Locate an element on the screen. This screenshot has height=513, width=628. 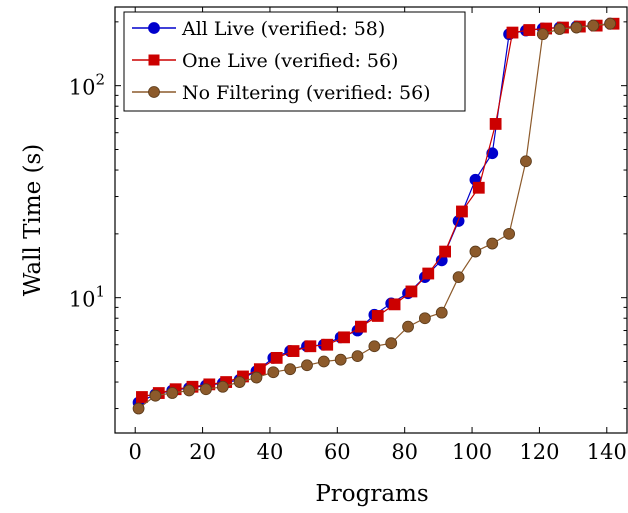
legend-entry-1: One Live (verified: 56) is located at coordinates (265, 61).